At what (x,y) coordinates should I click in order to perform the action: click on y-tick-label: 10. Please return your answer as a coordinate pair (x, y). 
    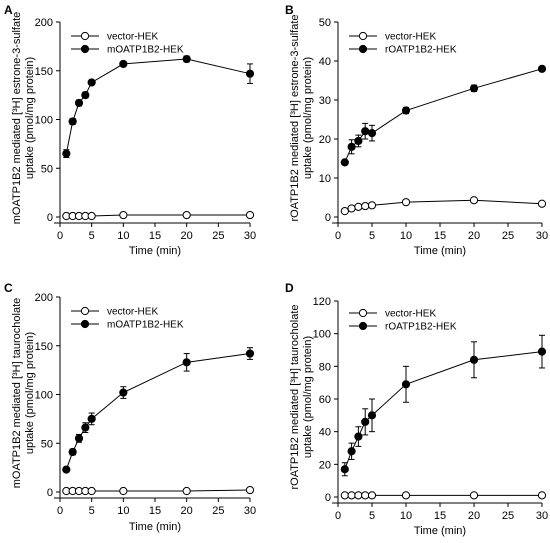
    Looking at the image, I should click on (325, 179).